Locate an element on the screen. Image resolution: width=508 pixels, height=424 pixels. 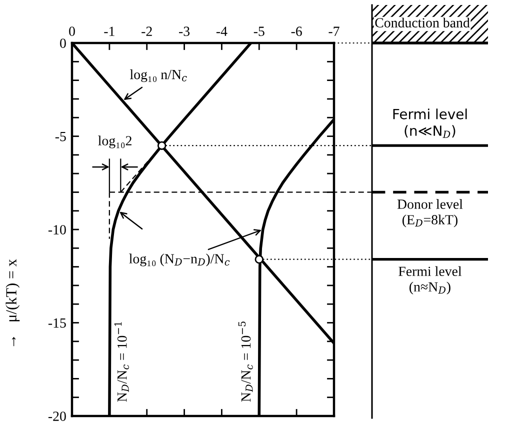
y-tick-label: -10 is located at coordinates (57, 229).